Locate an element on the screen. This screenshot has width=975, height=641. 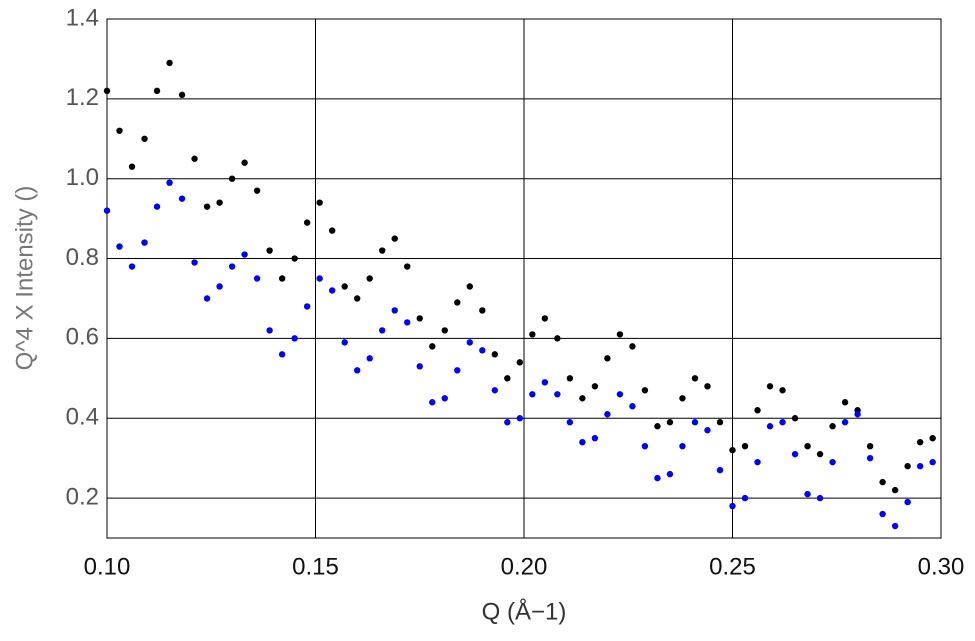
y-tick-label: 0.4 is located at coordinates (82, 417).